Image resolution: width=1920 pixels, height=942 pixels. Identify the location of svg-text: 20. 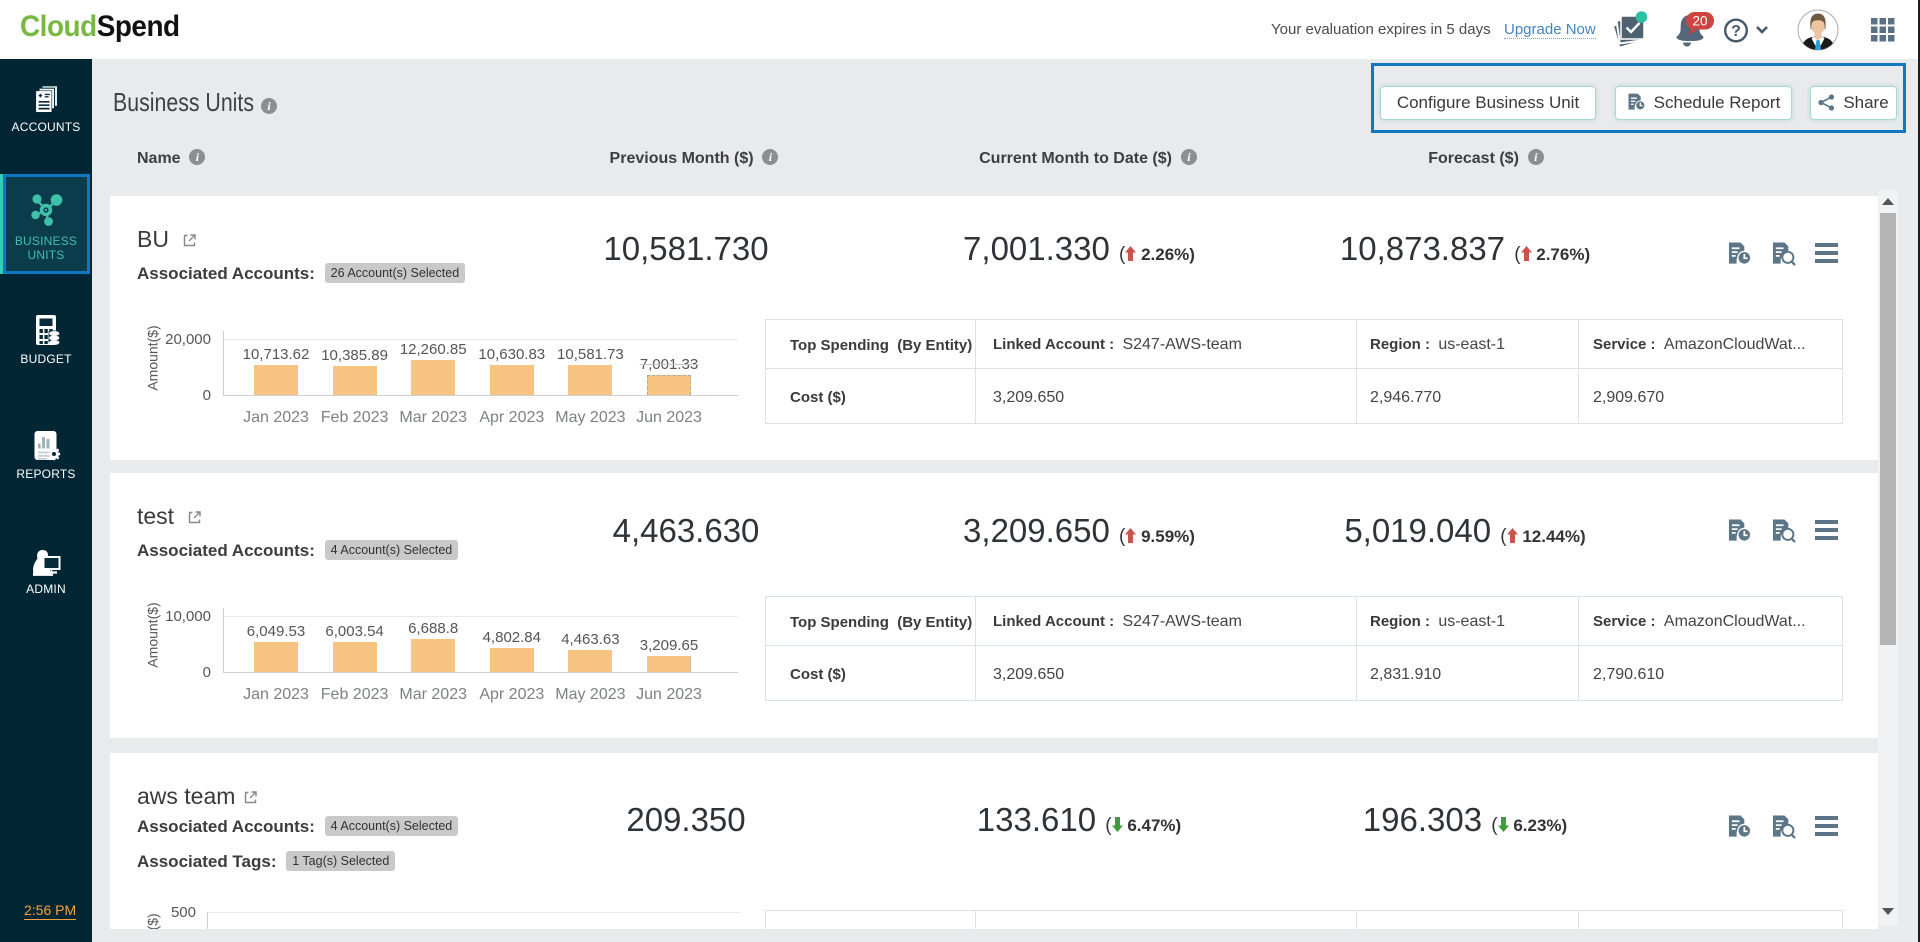
(1699, 21).